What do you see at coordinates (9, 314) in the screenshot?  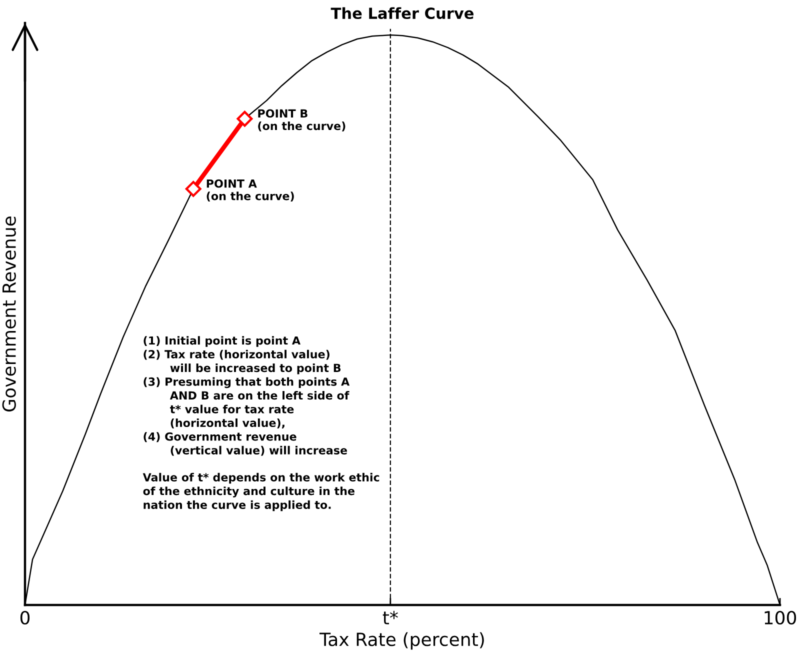 I see `y-axis-title: Government Revenue` at bounding box center [9, 314].